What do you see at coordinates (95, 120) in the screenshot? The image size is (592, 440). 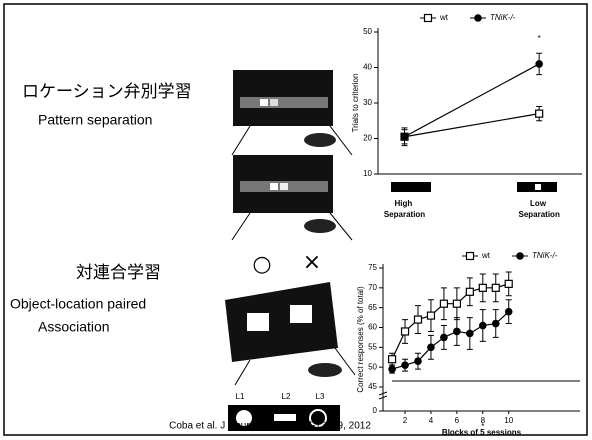 I see `section-subtitle: Pattern separation` at bounding box center [95, 120].